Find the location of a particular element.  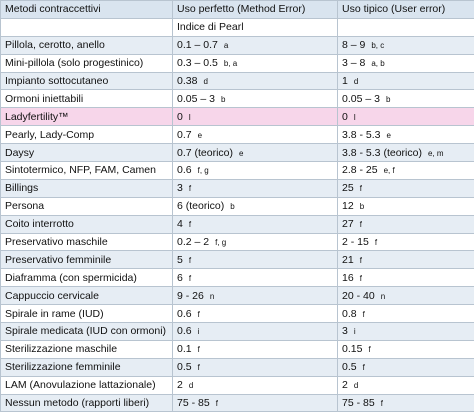

method-cell: Spirale in rame (IUD) is located at coordinates (86, 314).